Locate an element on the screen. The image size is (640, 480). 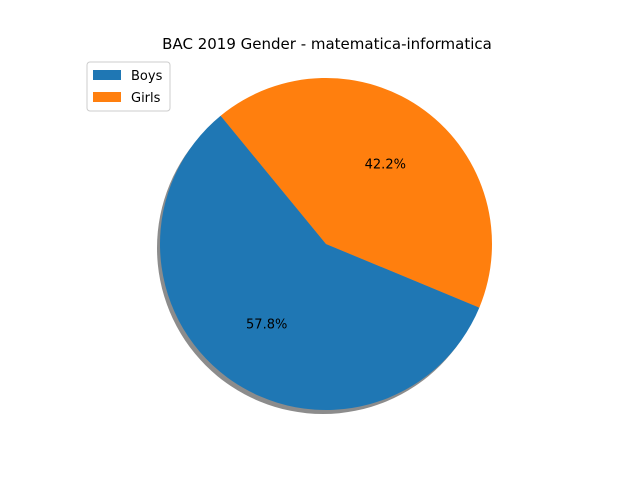
pie-pct-label-girls: 42.2% is located at coordinates (385, 165).